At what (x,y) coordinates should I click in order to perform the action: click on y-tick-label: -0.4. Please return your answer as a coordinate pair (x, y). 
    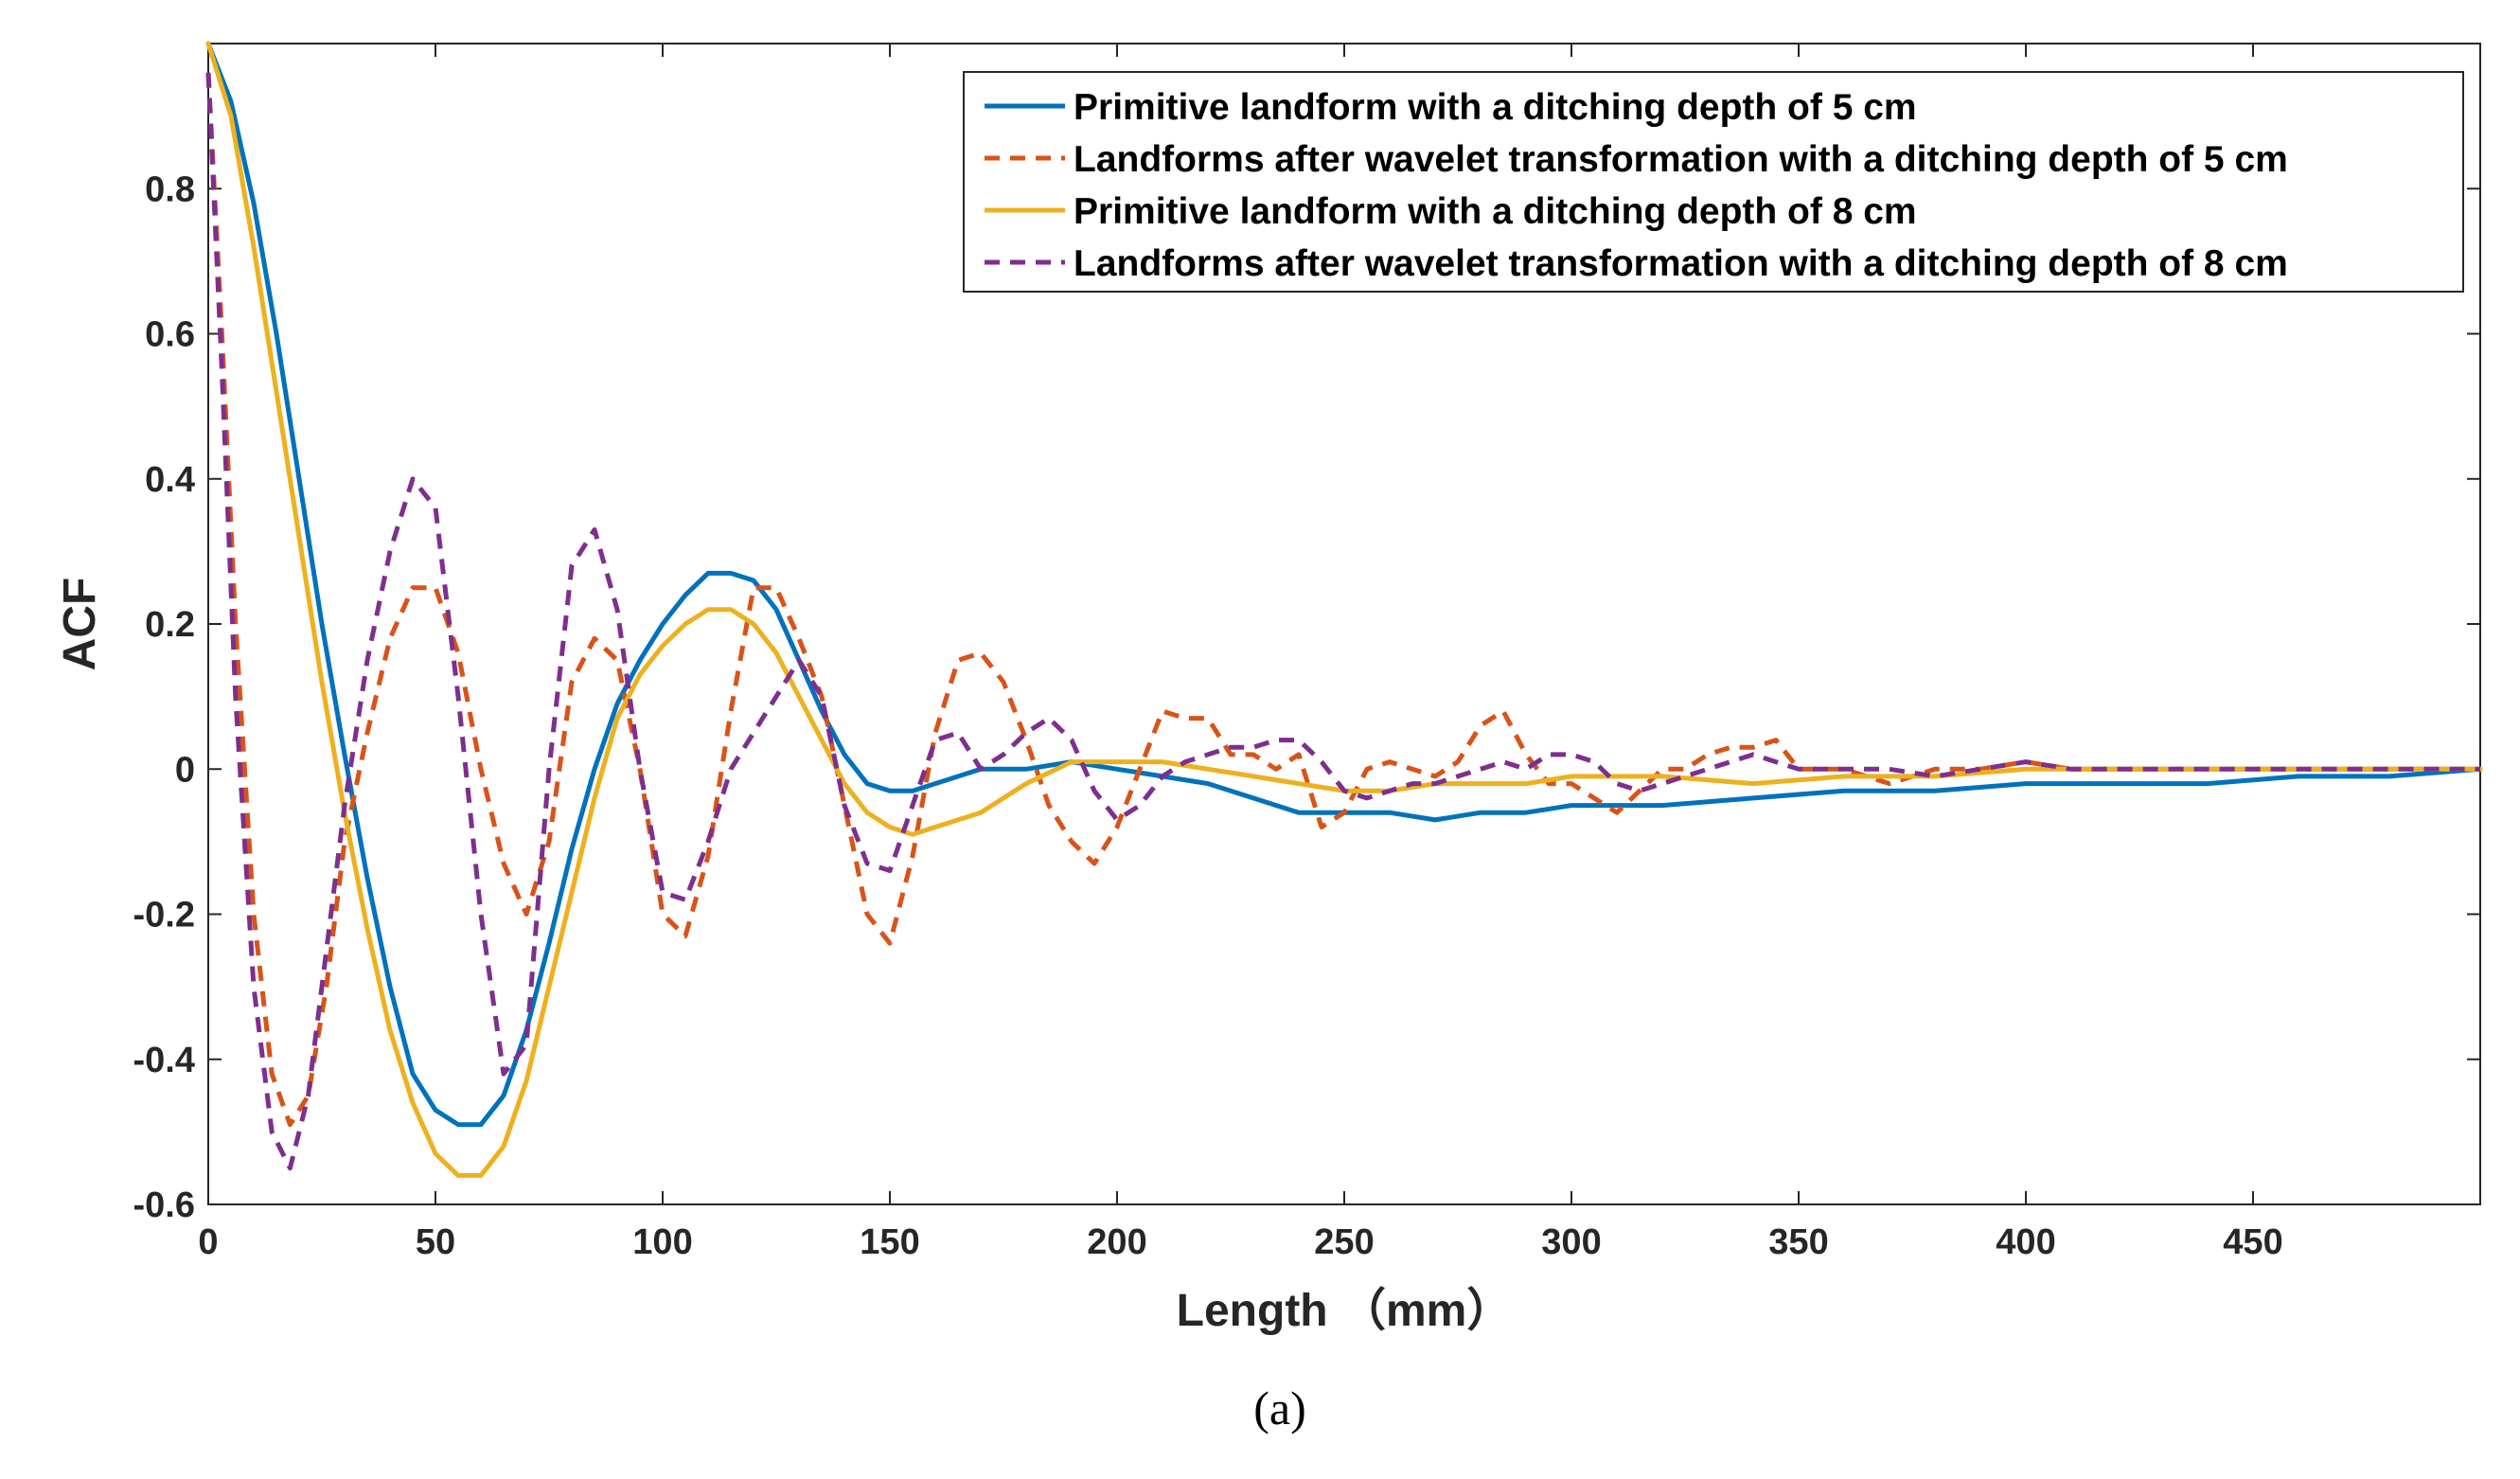
    Looking at the image, I should click on (164, 1060).